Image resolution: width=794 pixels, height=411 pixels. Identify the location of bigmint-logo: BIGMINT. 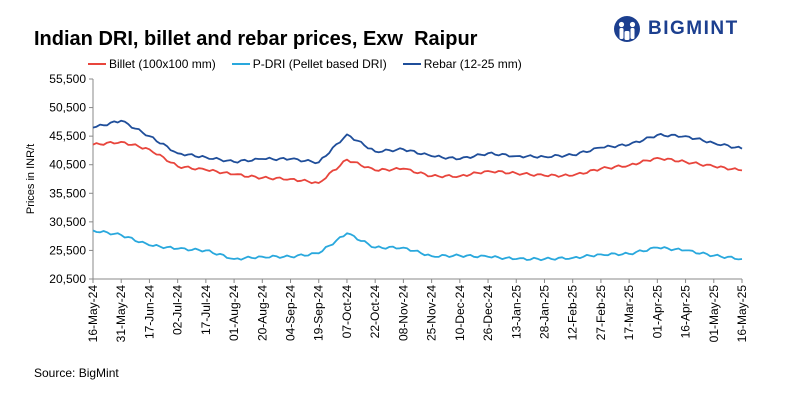
(687, 28).